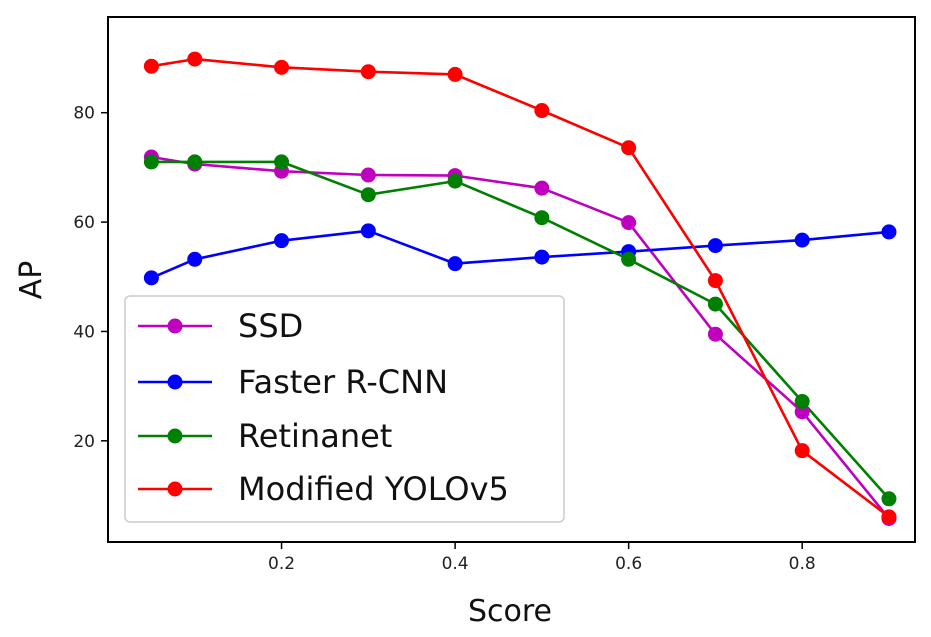 The height and width of the screenshot is (637, 931). Describe the element at coordinates (175, 436) in the screenshot. I see `legend-marker-retinanet` at that location.